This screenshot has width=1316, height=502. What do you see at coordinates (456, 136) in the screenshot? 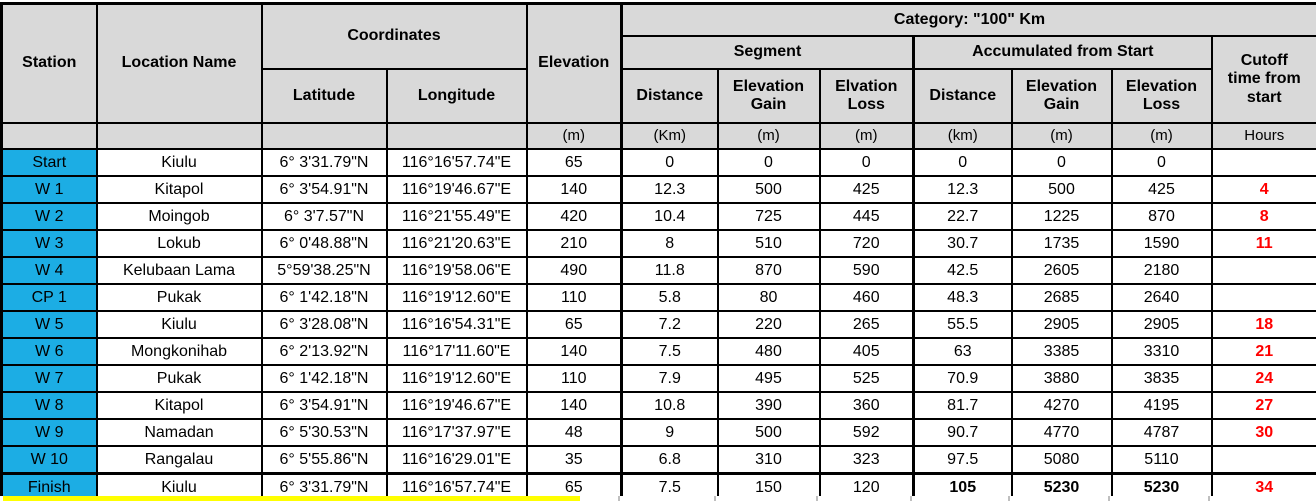
I see `unit-longitude` at bounding box center [456, 136].